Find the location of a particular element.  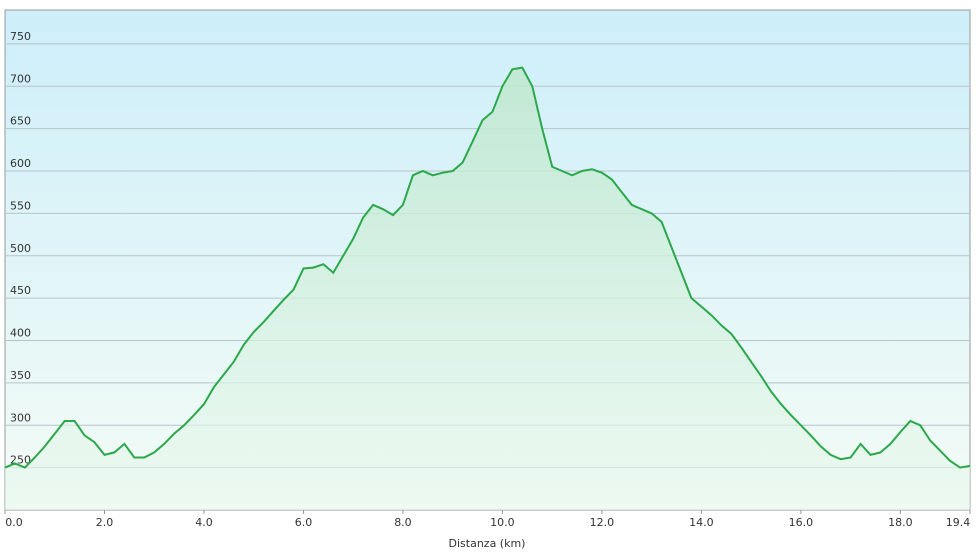

x-tick-label: 4.0 is located at coordinates (204, 522).